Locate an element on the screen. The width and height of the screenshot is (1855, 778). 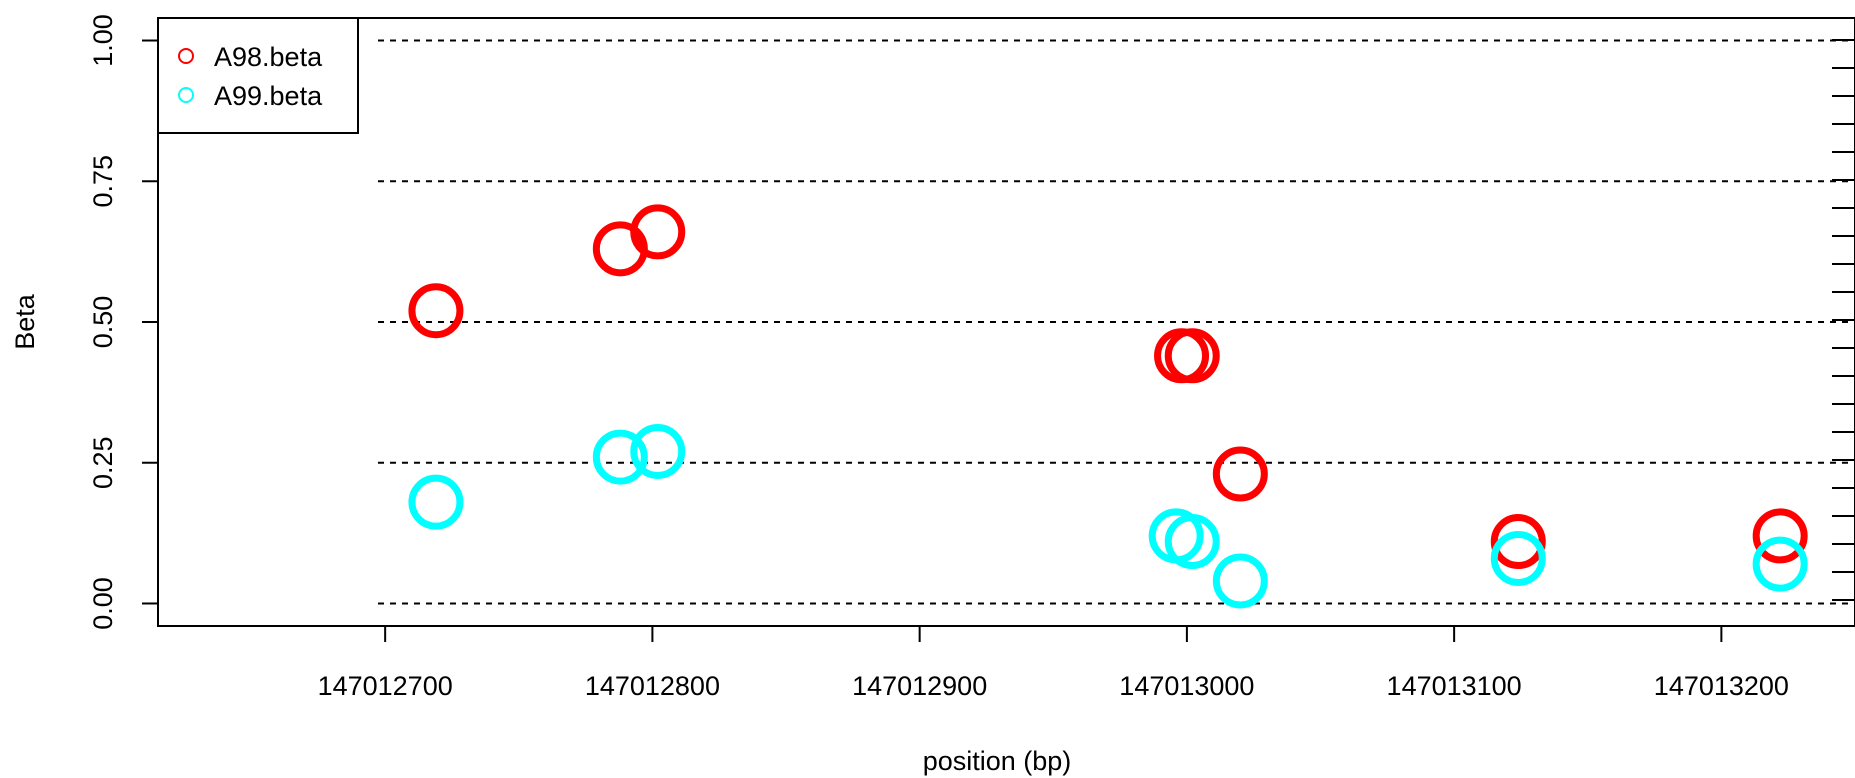
right-edge-ticks is located at coordinates (1843, 320).